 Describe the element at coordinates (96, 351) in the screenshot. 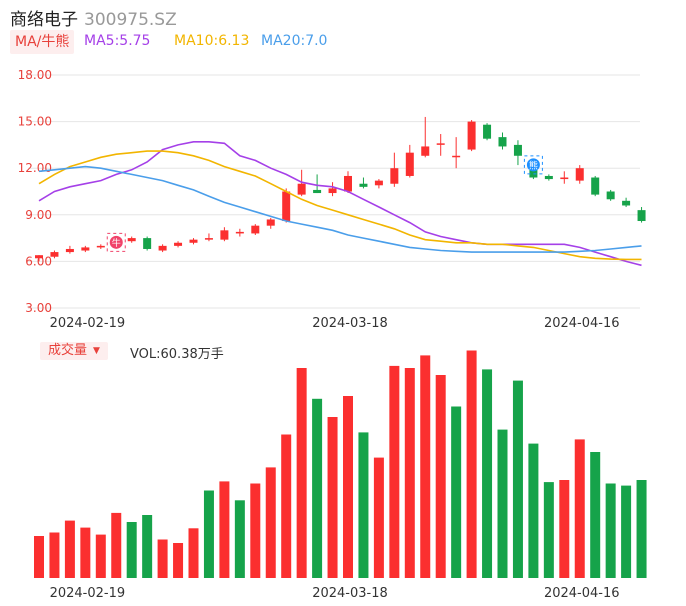

I see `dropdown-triangle-icon: ▼` at that location.